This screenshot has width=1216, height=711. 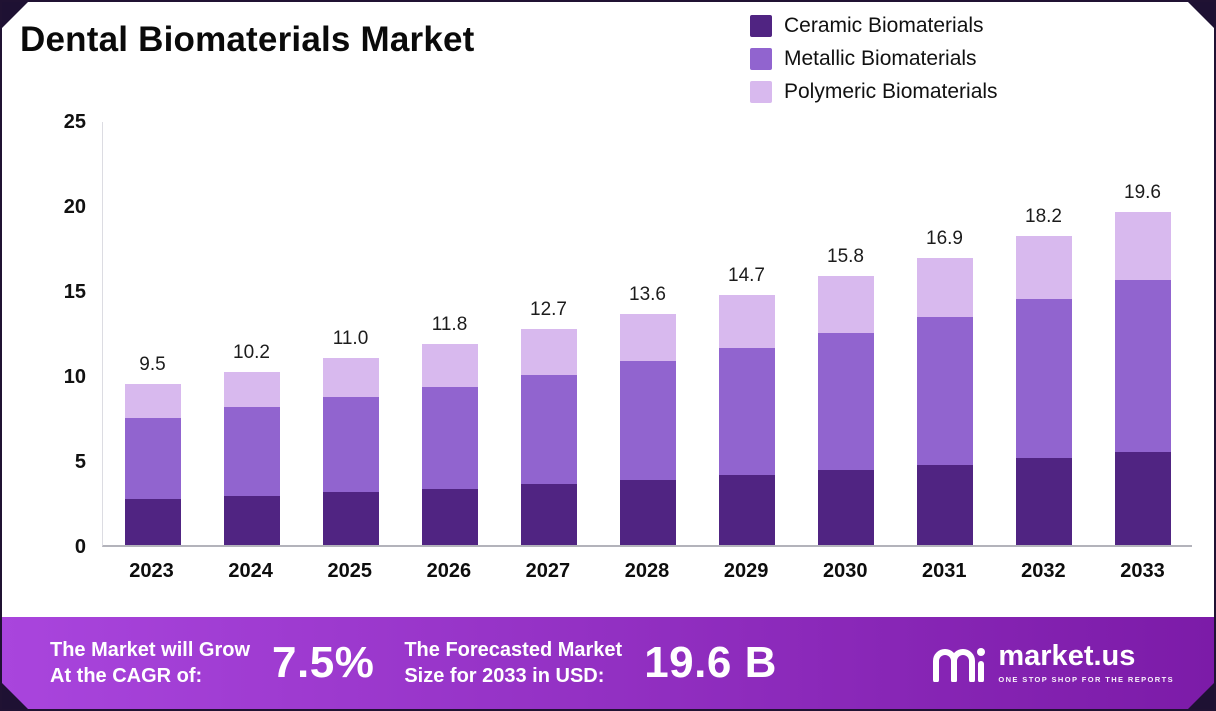 I want to click on forecast-value: 19.6 B, so click(x=710, y=662).